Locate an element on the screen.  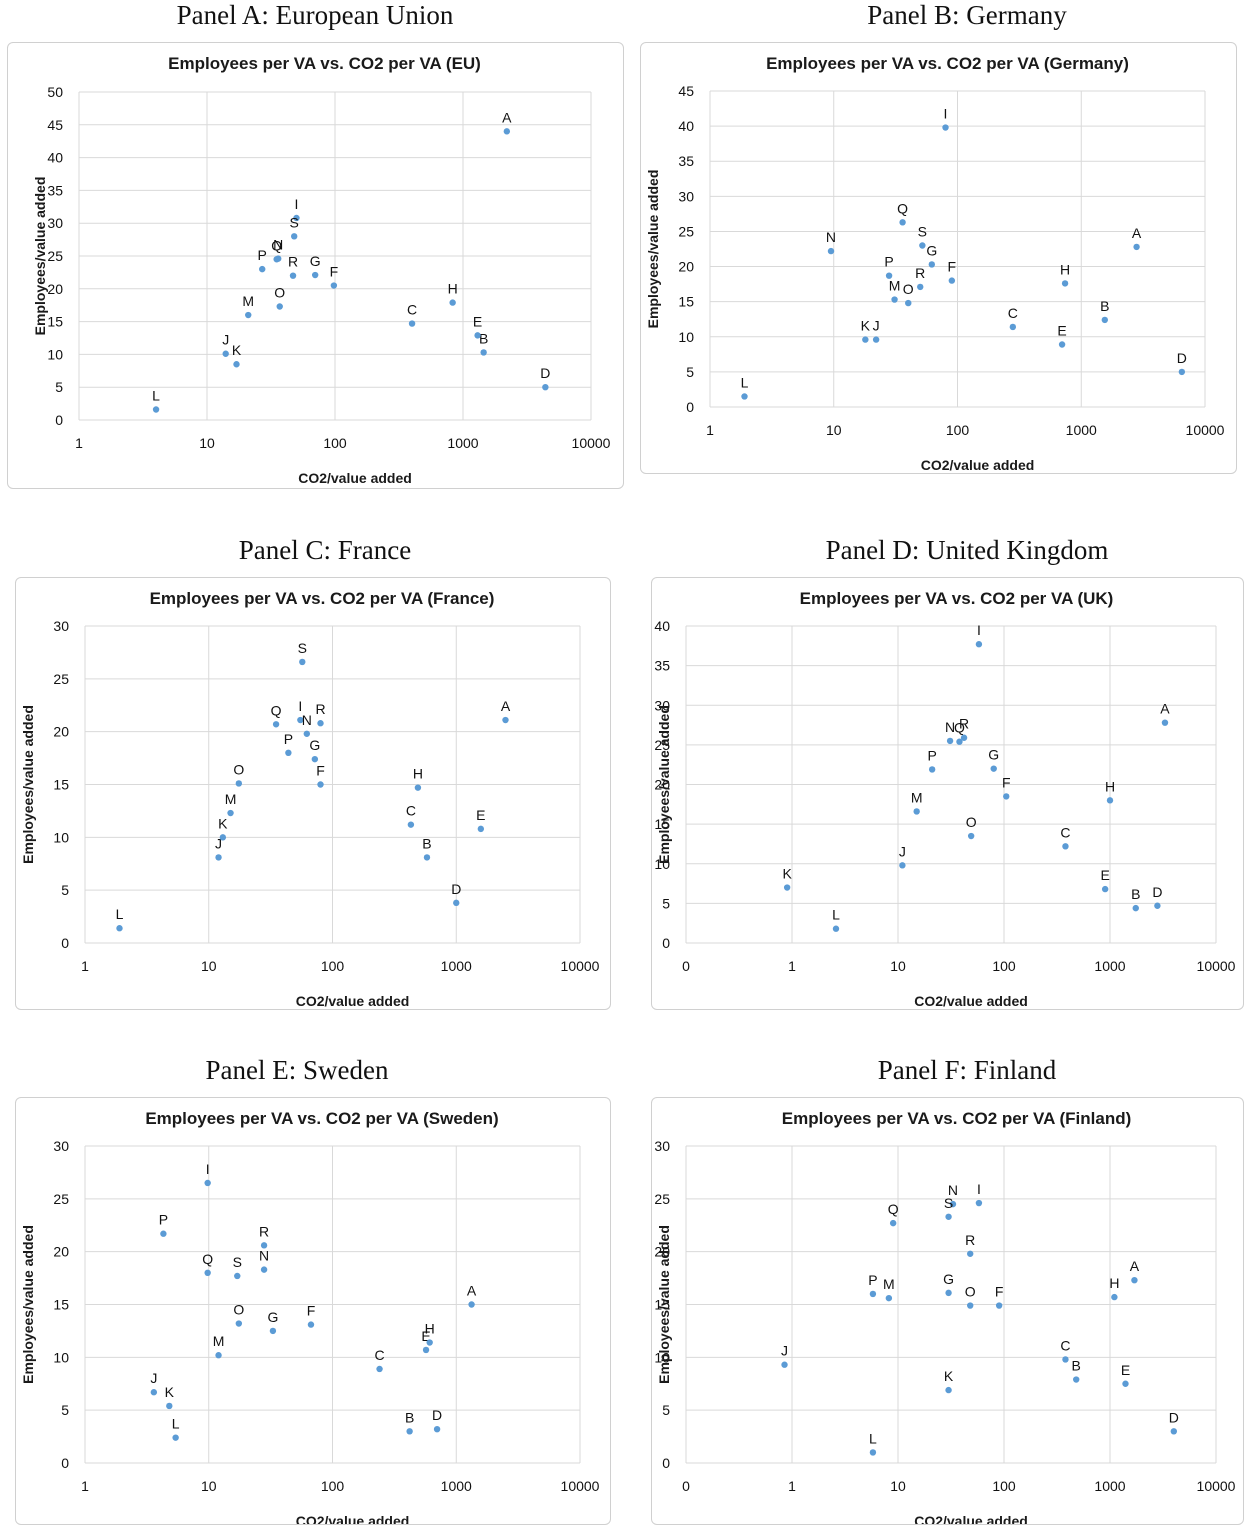
data-label: F is located at coordinates (999, 1292).